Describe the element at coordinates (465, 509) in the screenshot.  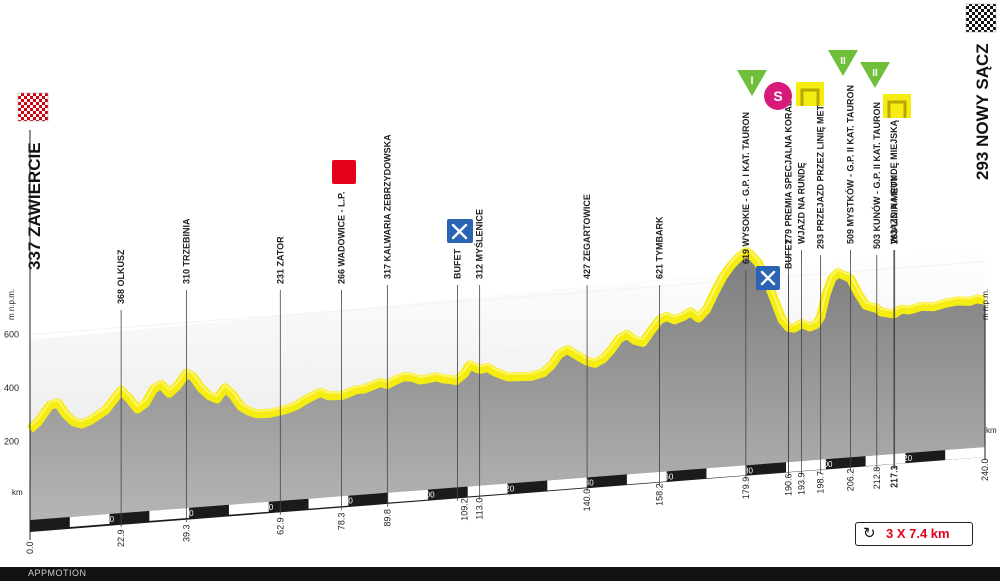
I see `route-km-label: 109.2` at that location.